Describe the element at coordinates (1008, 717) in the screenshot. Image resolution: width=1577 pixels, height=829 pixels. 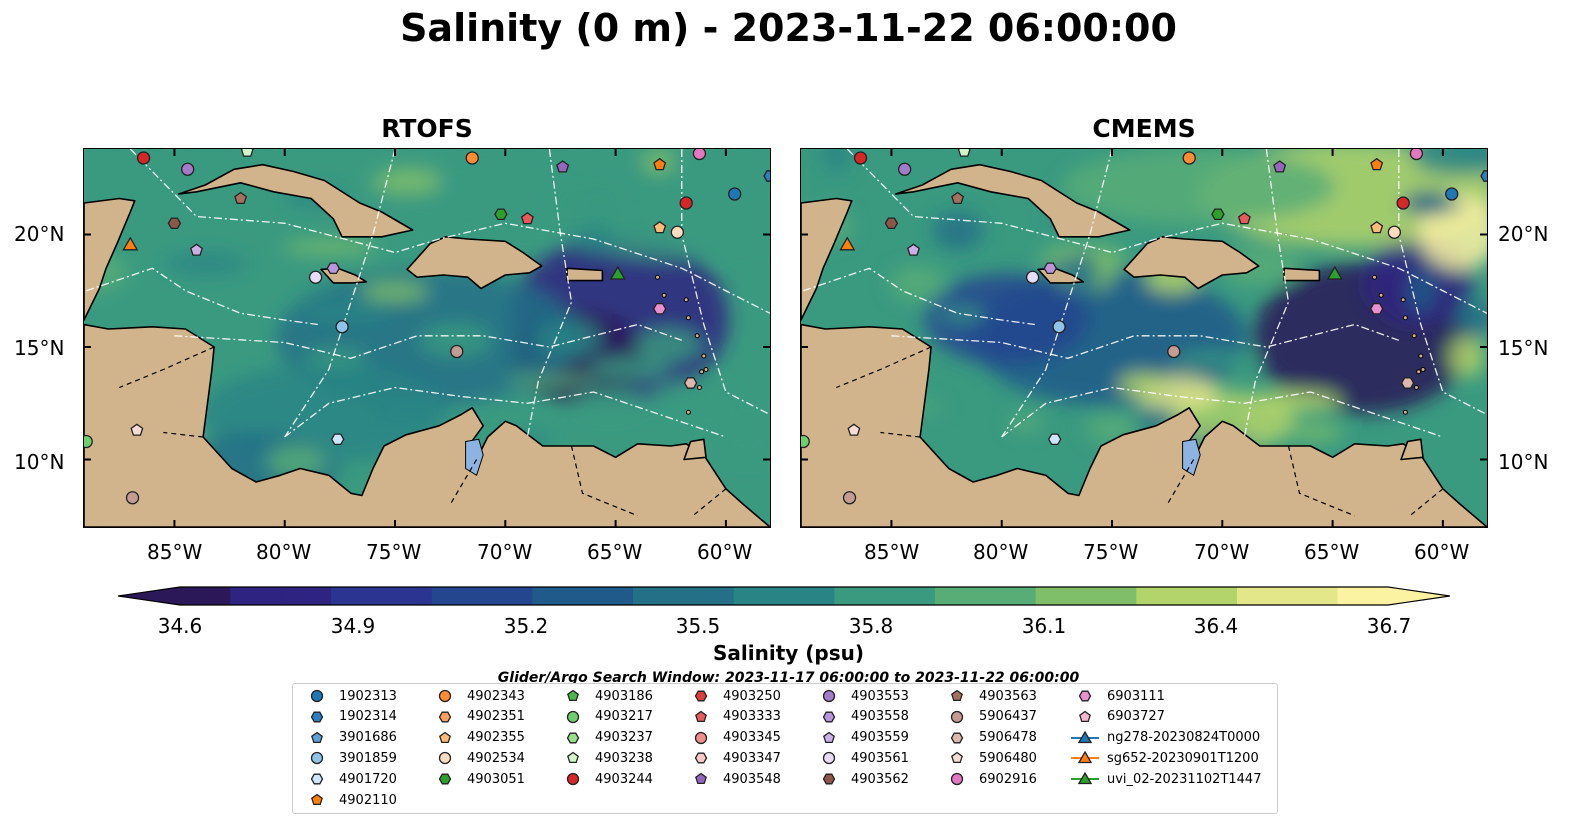
I see `legend-label: 5906437` at that location.